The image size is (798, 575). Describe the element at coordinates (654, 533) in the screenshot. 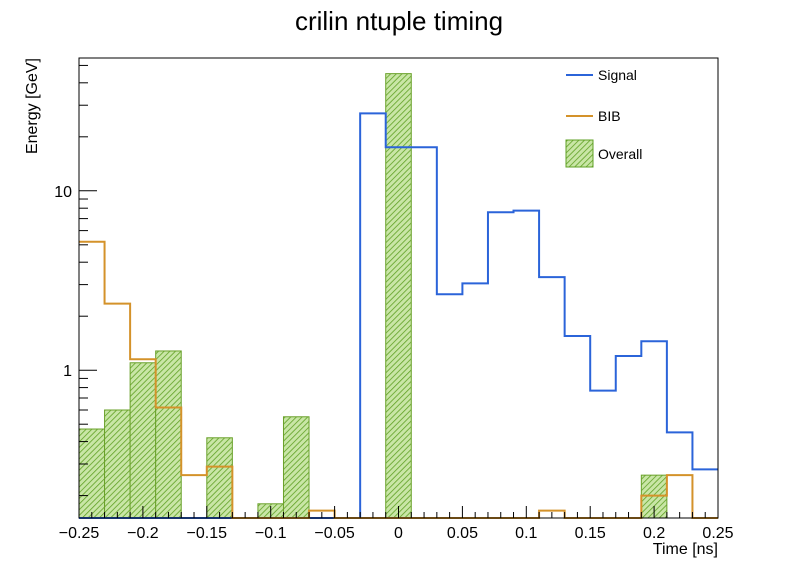

I see `x-tick-label: 0.2` at that location.